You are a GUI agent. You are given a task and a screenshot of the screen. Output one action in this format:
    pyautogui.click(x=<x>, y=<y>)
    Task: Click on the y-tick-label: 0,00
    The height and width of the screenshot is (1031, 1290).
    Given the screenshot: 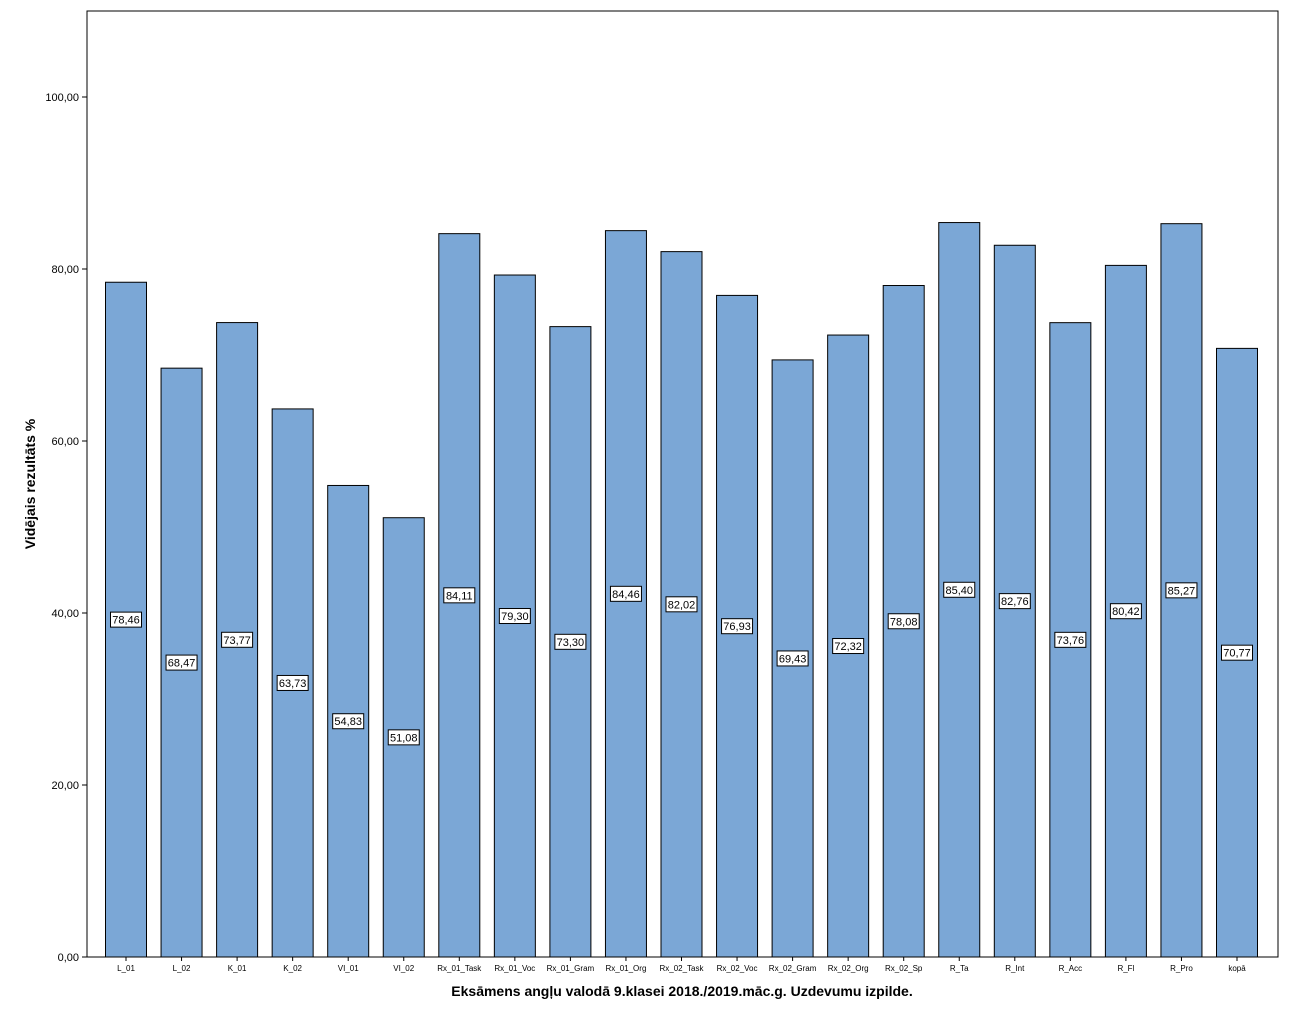 What is the action you would take?
    pyautogui.click(x=68, y=958)
    